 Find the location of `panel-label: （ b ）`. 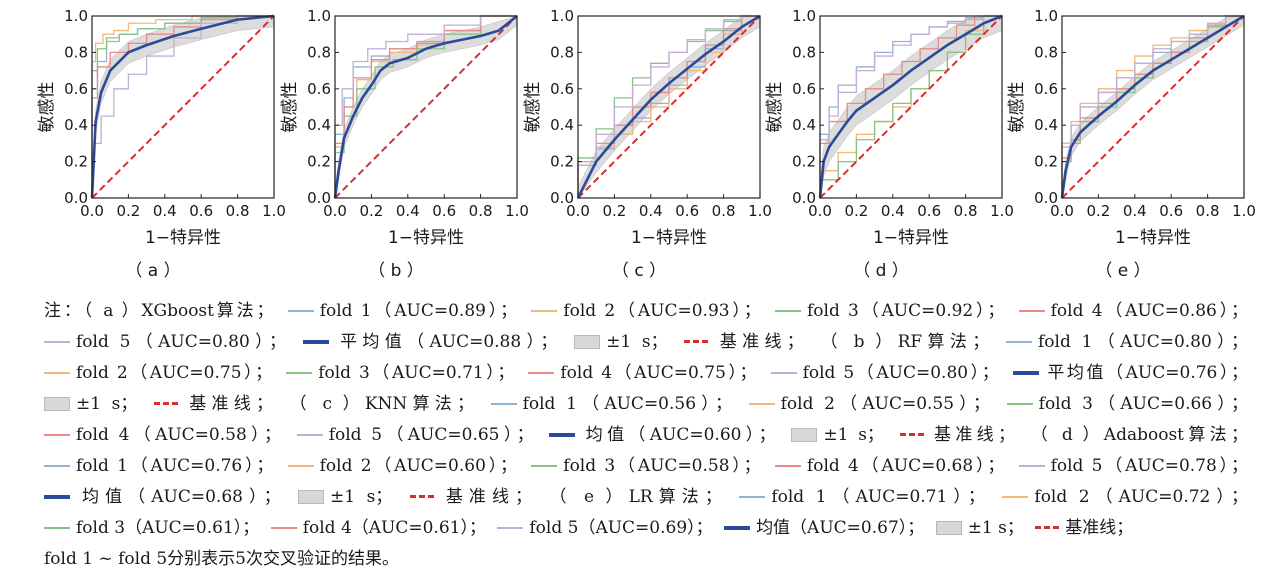

panel-label: （ b ） is located at coordinates (396, 271).